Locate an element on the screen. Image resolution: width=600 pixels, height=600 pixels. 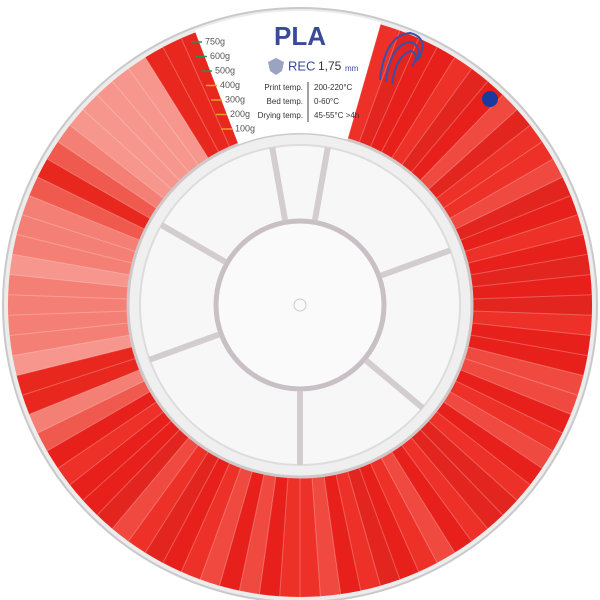
scale-label: 500g is located at coordinates (225, 70).